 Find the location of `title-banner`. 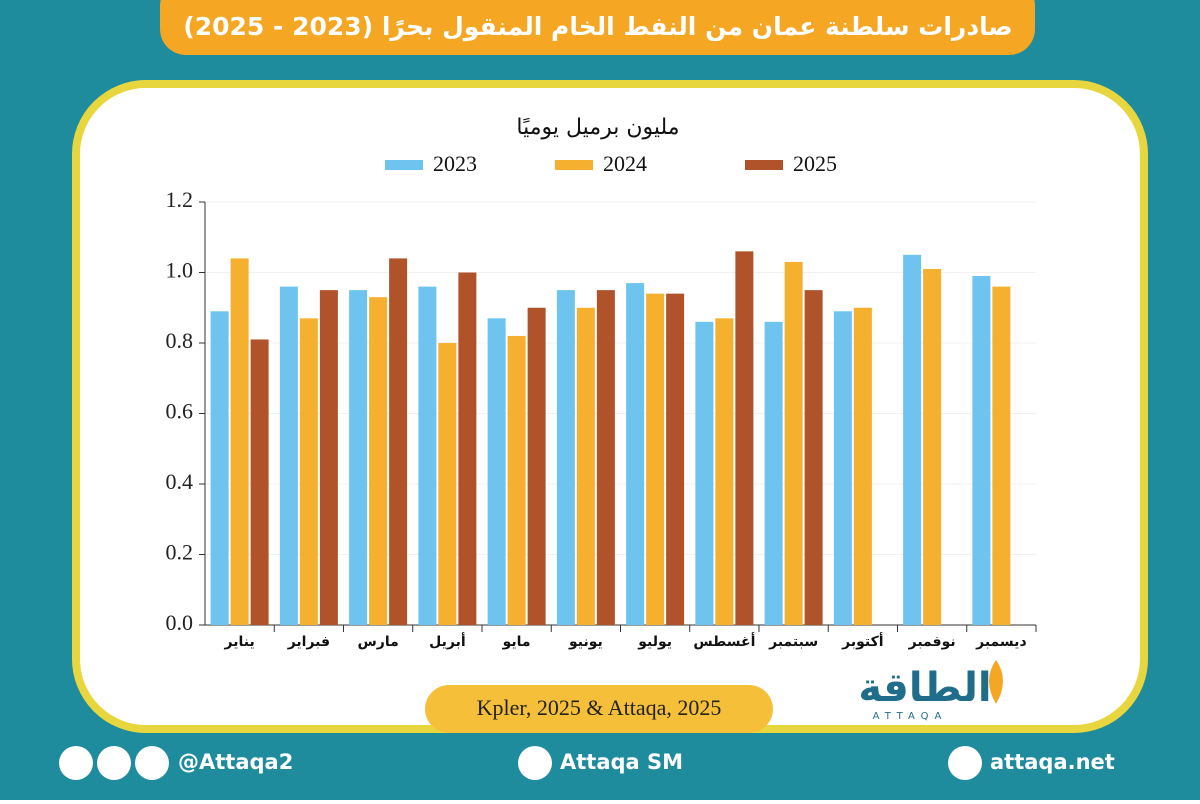

title-banner is located at coordinates (597, 27).